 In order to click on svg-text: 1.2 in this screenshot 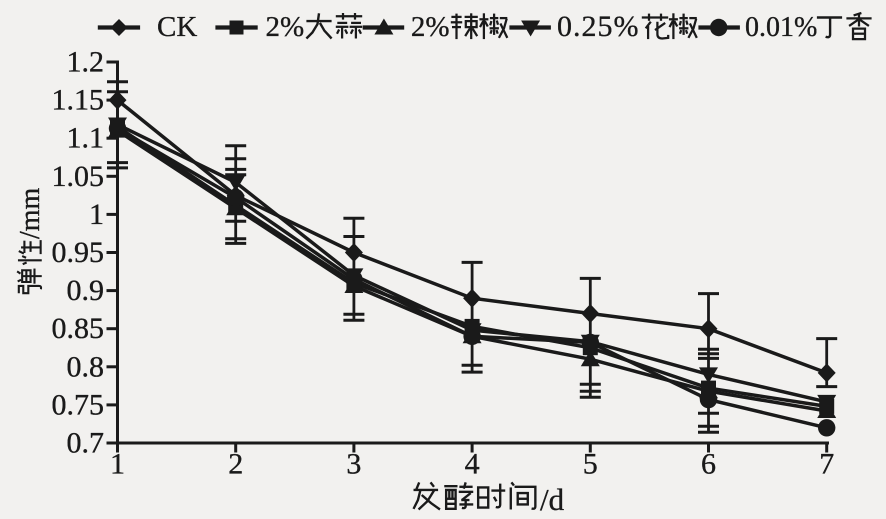, I will do `click(86, 62)`.